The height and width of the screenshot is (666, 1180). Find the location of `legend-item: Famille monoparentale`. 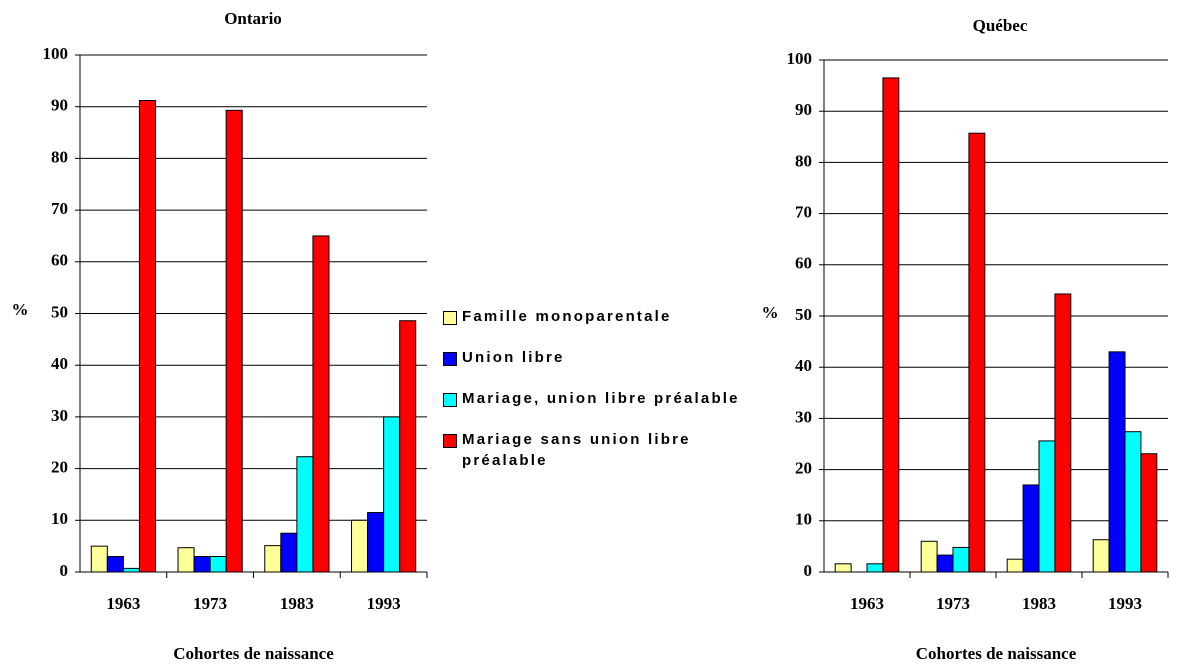

legend-item: Famille monoparentale is located at coordinates (603, 317).